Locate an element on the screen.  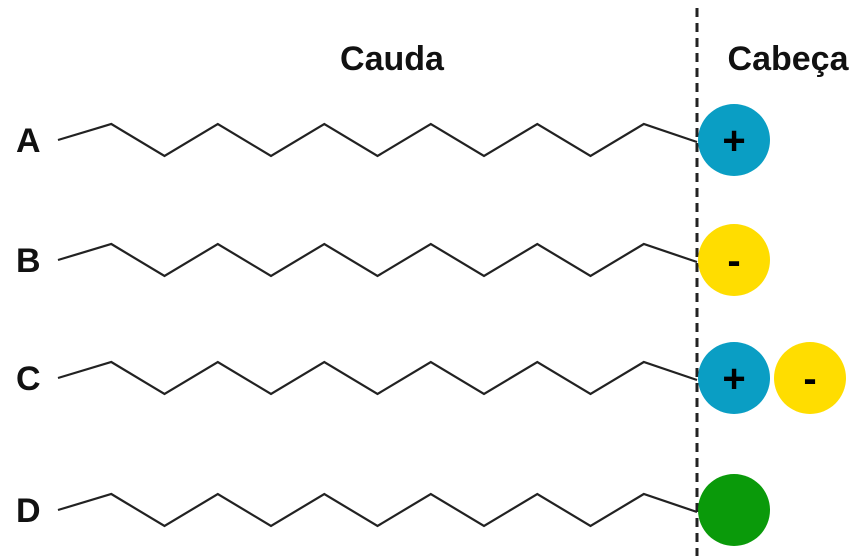
row-label: D is located at coordinates (28, 511).